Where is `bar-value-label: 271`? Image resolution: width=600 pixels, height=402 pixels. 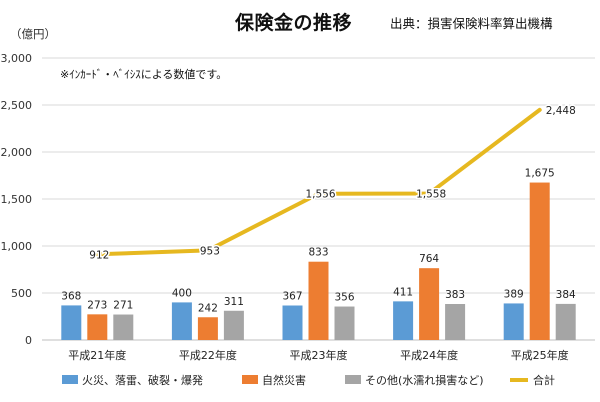 bar-value-label: 271 is located at coordinates (123, 306).